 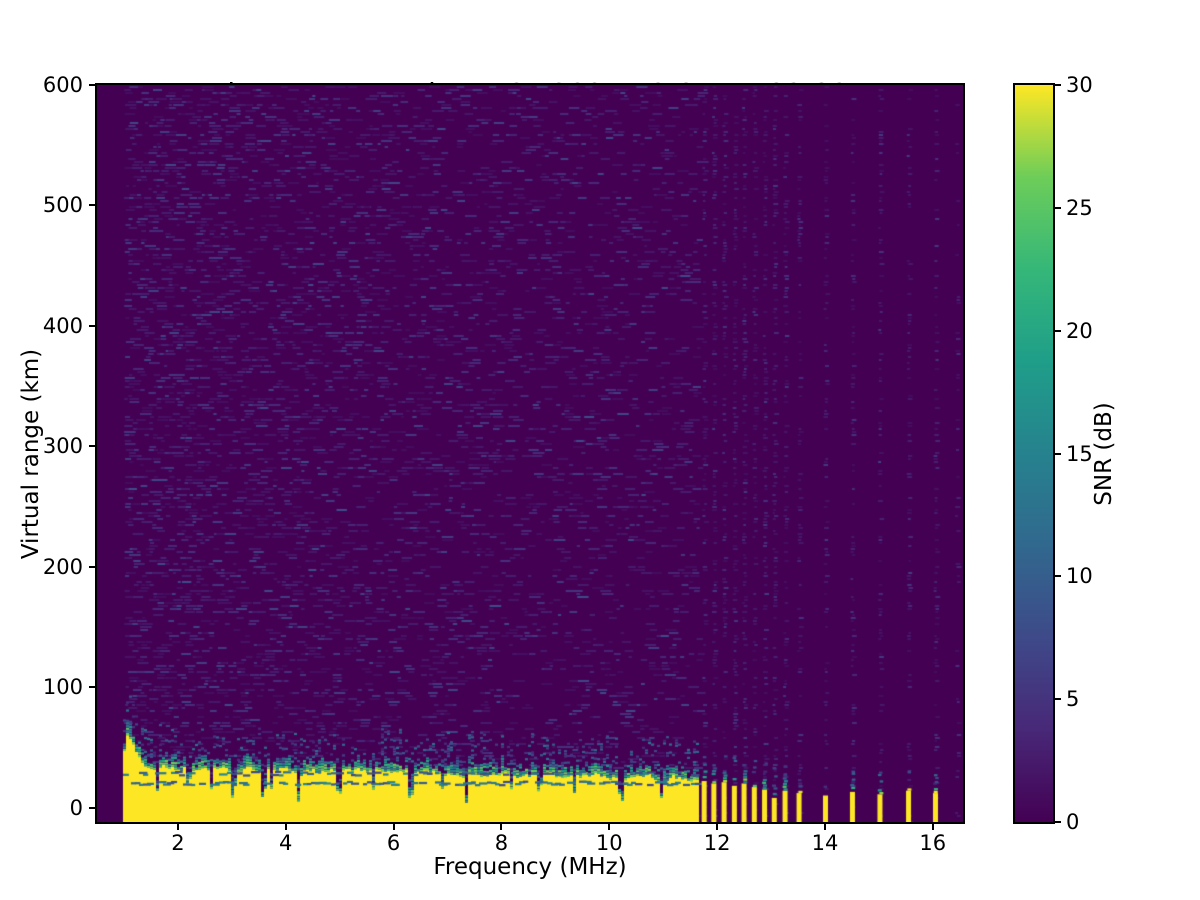 What do you see at coordinates (1079, 453) in the screenshot?
I see `colorbar-tick-label: 15` at bounding box center [1079, 453].